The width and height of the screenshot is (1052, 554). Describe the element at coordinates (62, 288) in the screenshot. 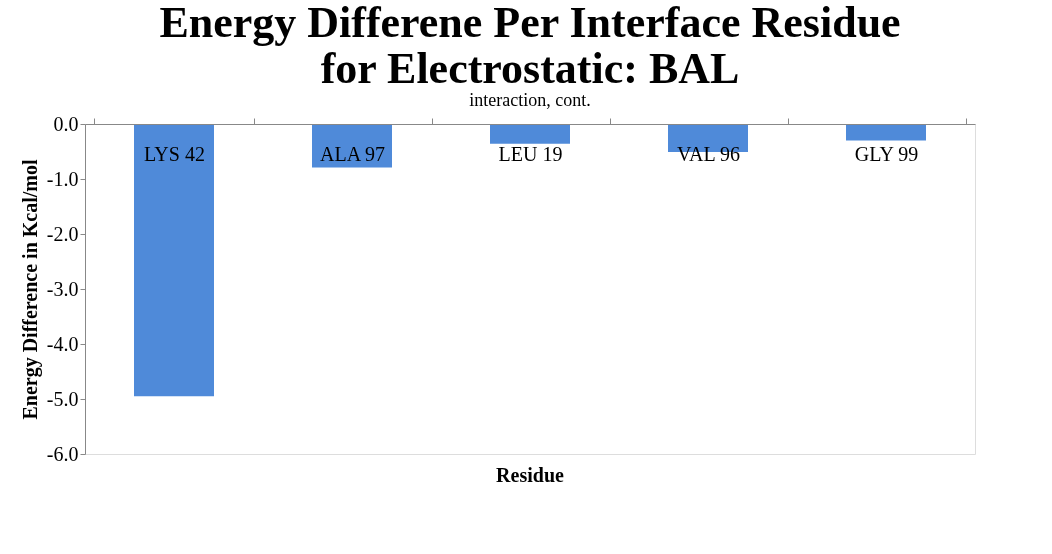

I see `y-tick-label: -3.0` at that location.